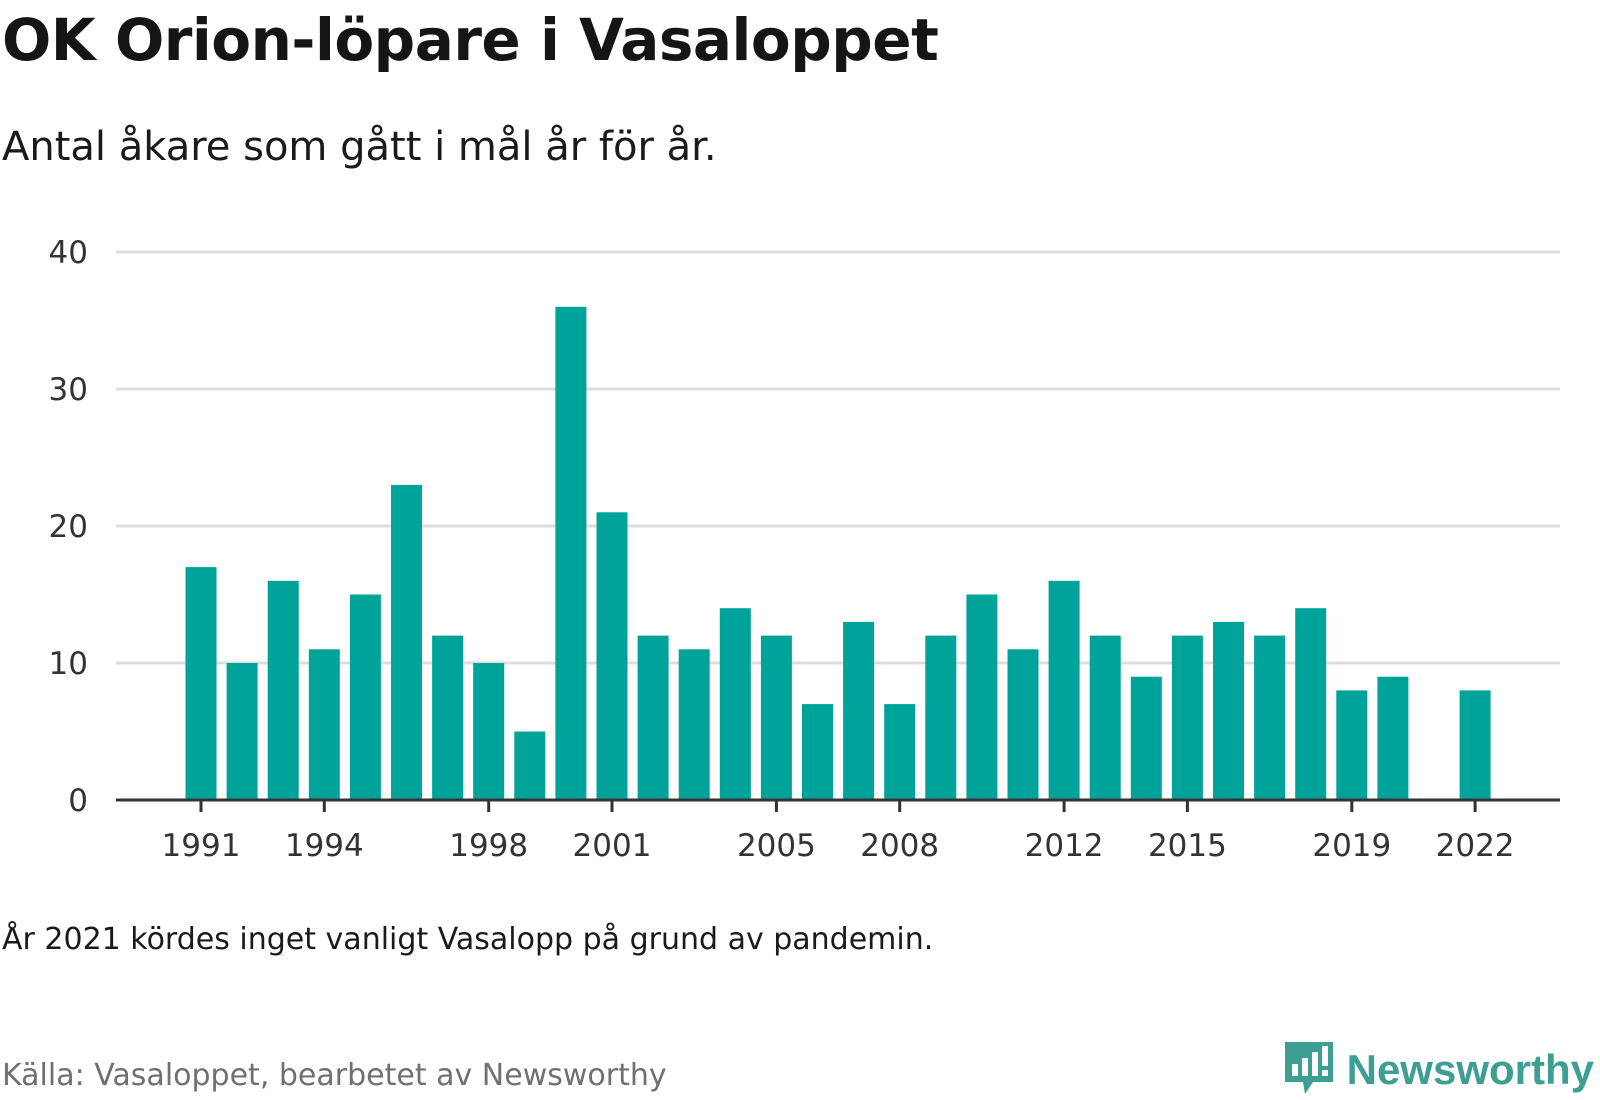 Image resolution: width=1600 pixels, height=1100 pixels. Describe the element at coordinates (776, 844) in the screenshot. I see `x-tick-label: 2005` at that location.